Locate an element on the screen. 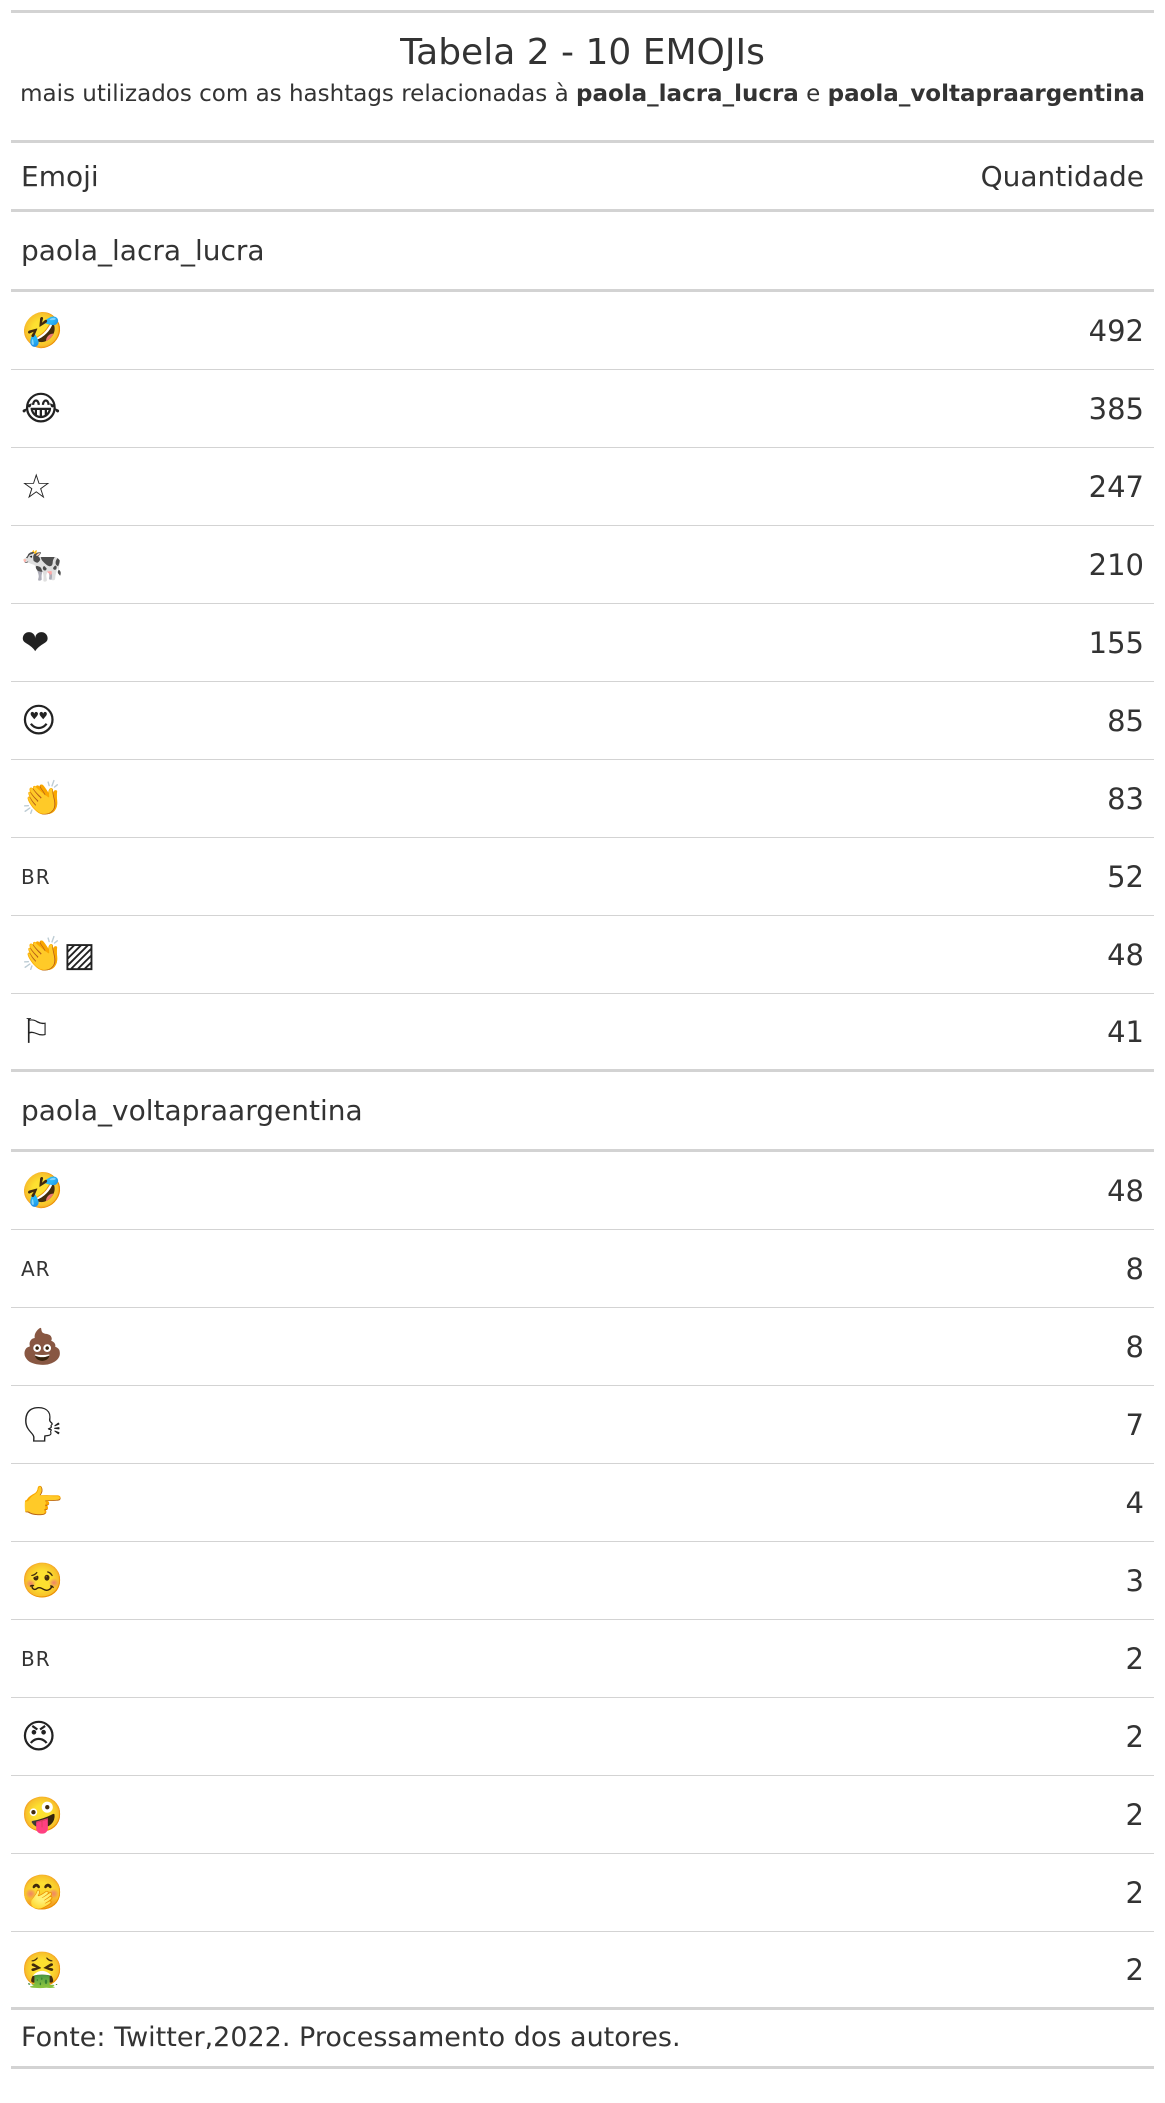 The image size is (1165, 2103). subtitle-tag-1: paola_lacra_lucra is located at coordinates (687, 94).